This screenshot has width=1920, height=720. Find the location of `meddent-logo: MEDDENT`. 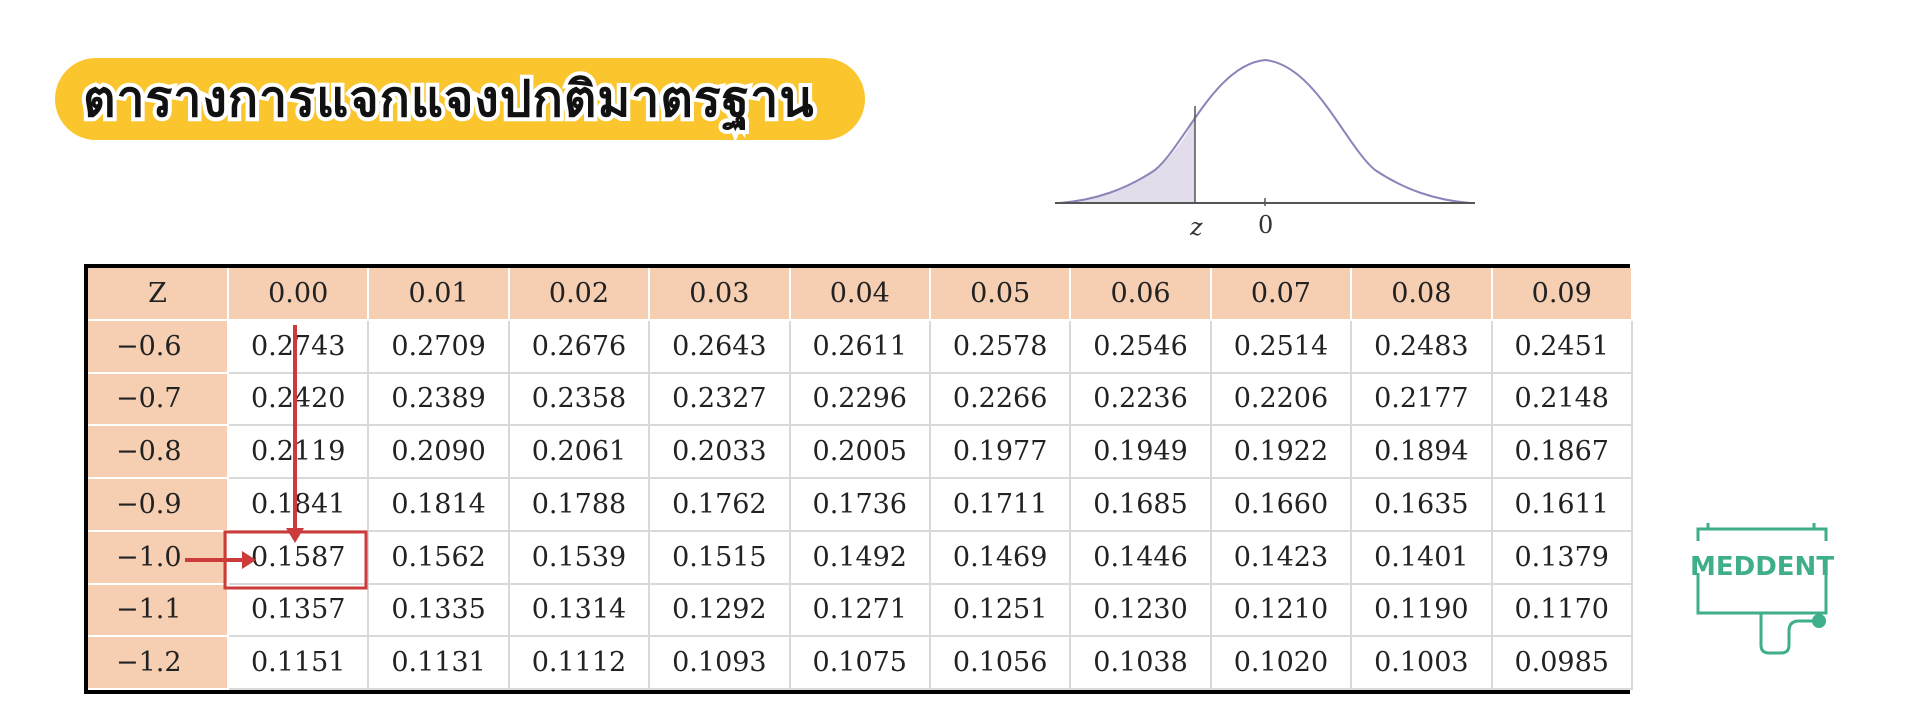

meddent-logo: MEDDENT is located at coordinates (1762, 589).